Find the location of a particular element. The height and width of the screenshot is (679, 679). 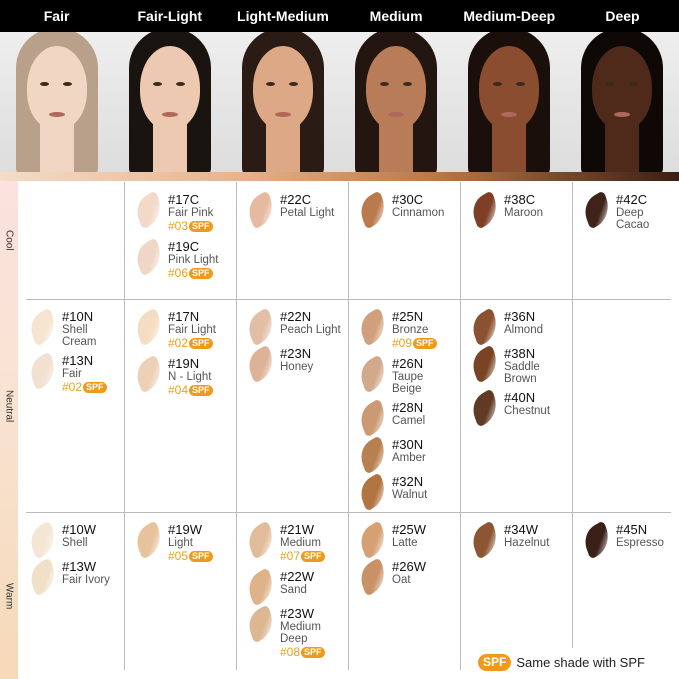

shade-item: #23W Medium Deep #08 SPF is located at coordinates (293, 632).